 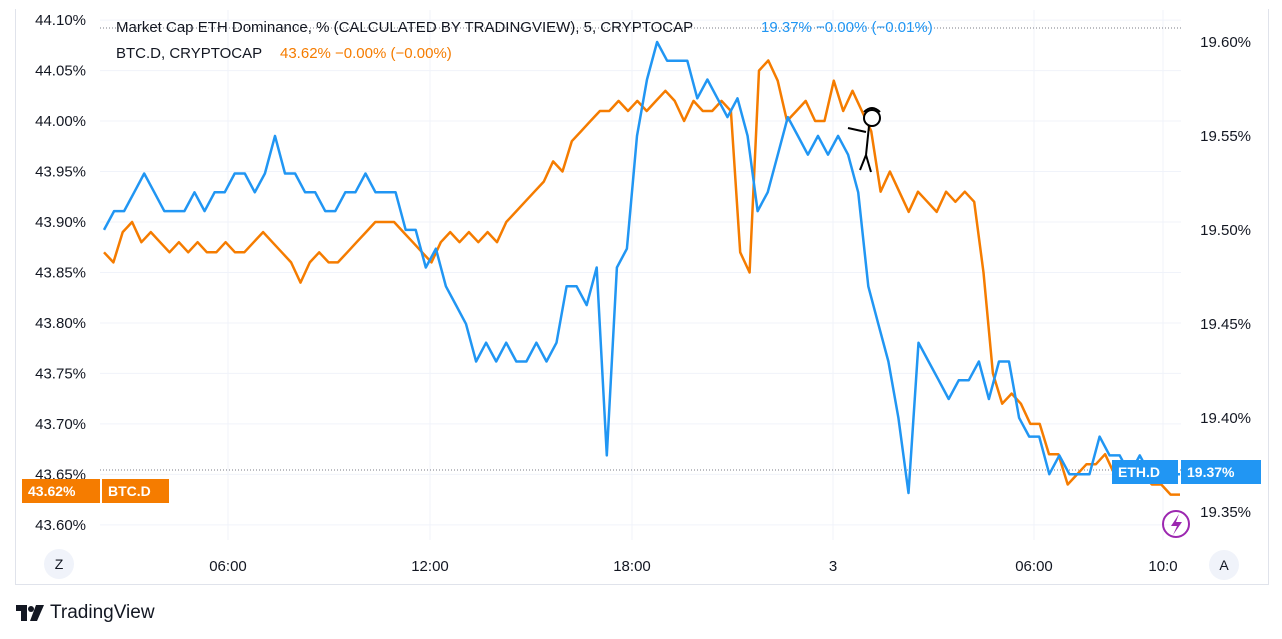 I want to click on left-tick-label: 43.60%, so click(x=60, y=525).